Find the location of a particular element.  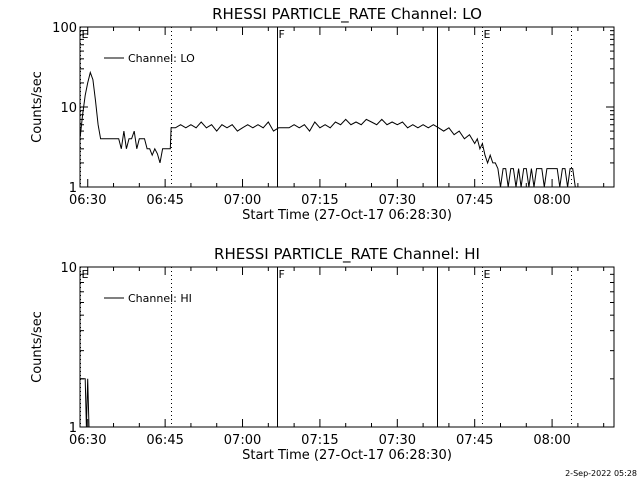

legend-label: Channel: HI is located at coordinates (160, 298).